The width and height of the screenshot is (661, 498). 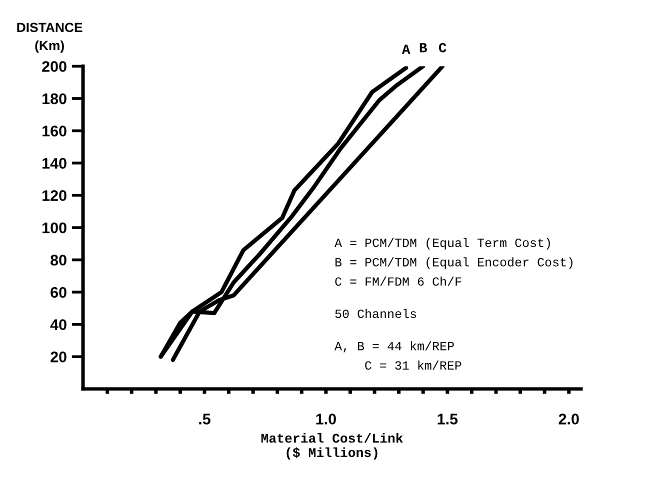 What do you see at coordinates (326, 419) in the screenshot?
I see `x-tick-label: 1.0` at bounding box center [326, 419].